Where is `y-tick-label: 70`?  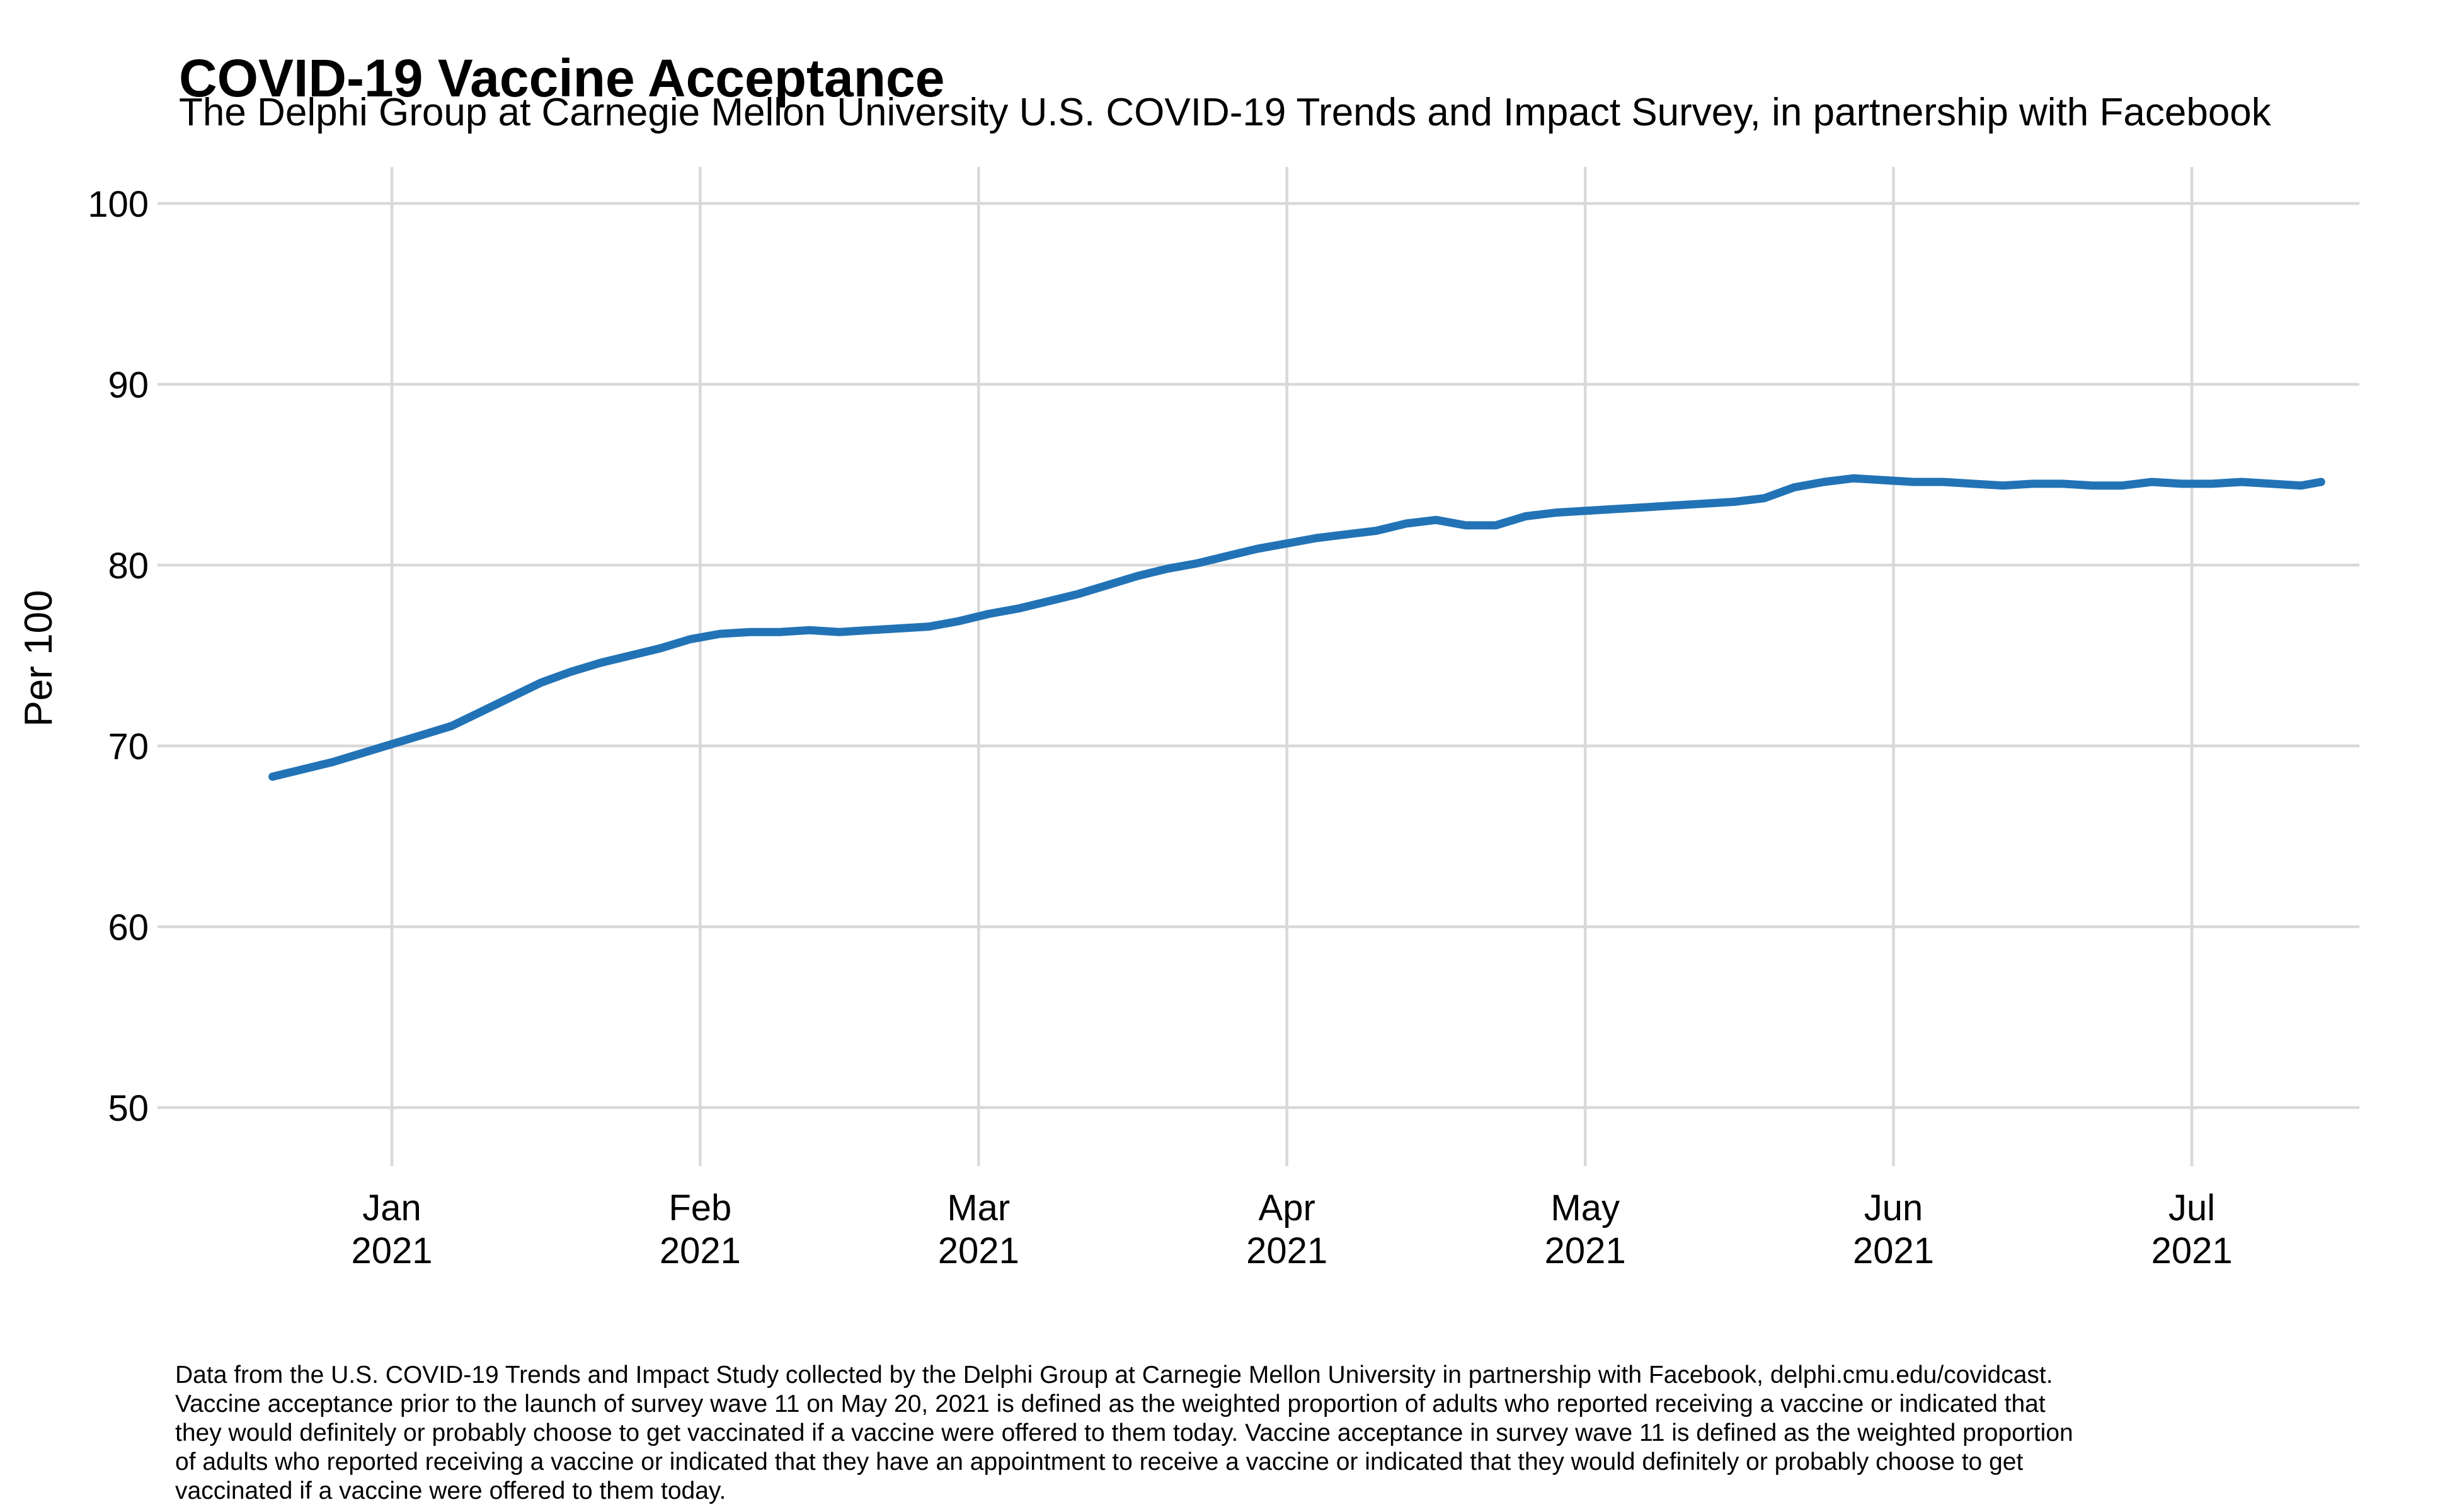 y-tick-label: 70 is located at coordinates (128, 746).